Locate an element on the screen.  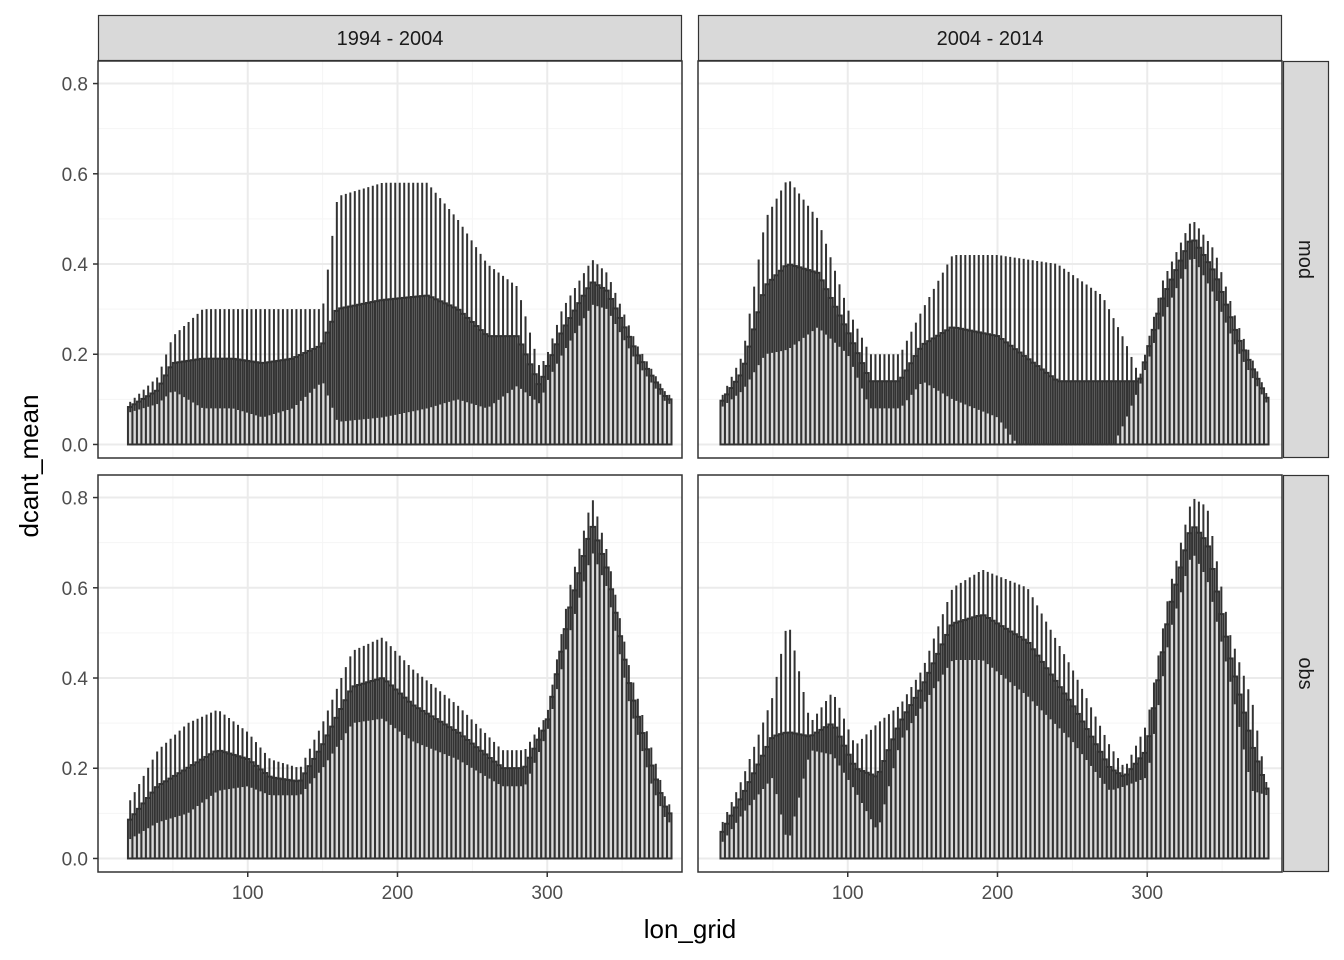
strip-label-column: 2004 - 2014 is located at coordinates (990, 39).